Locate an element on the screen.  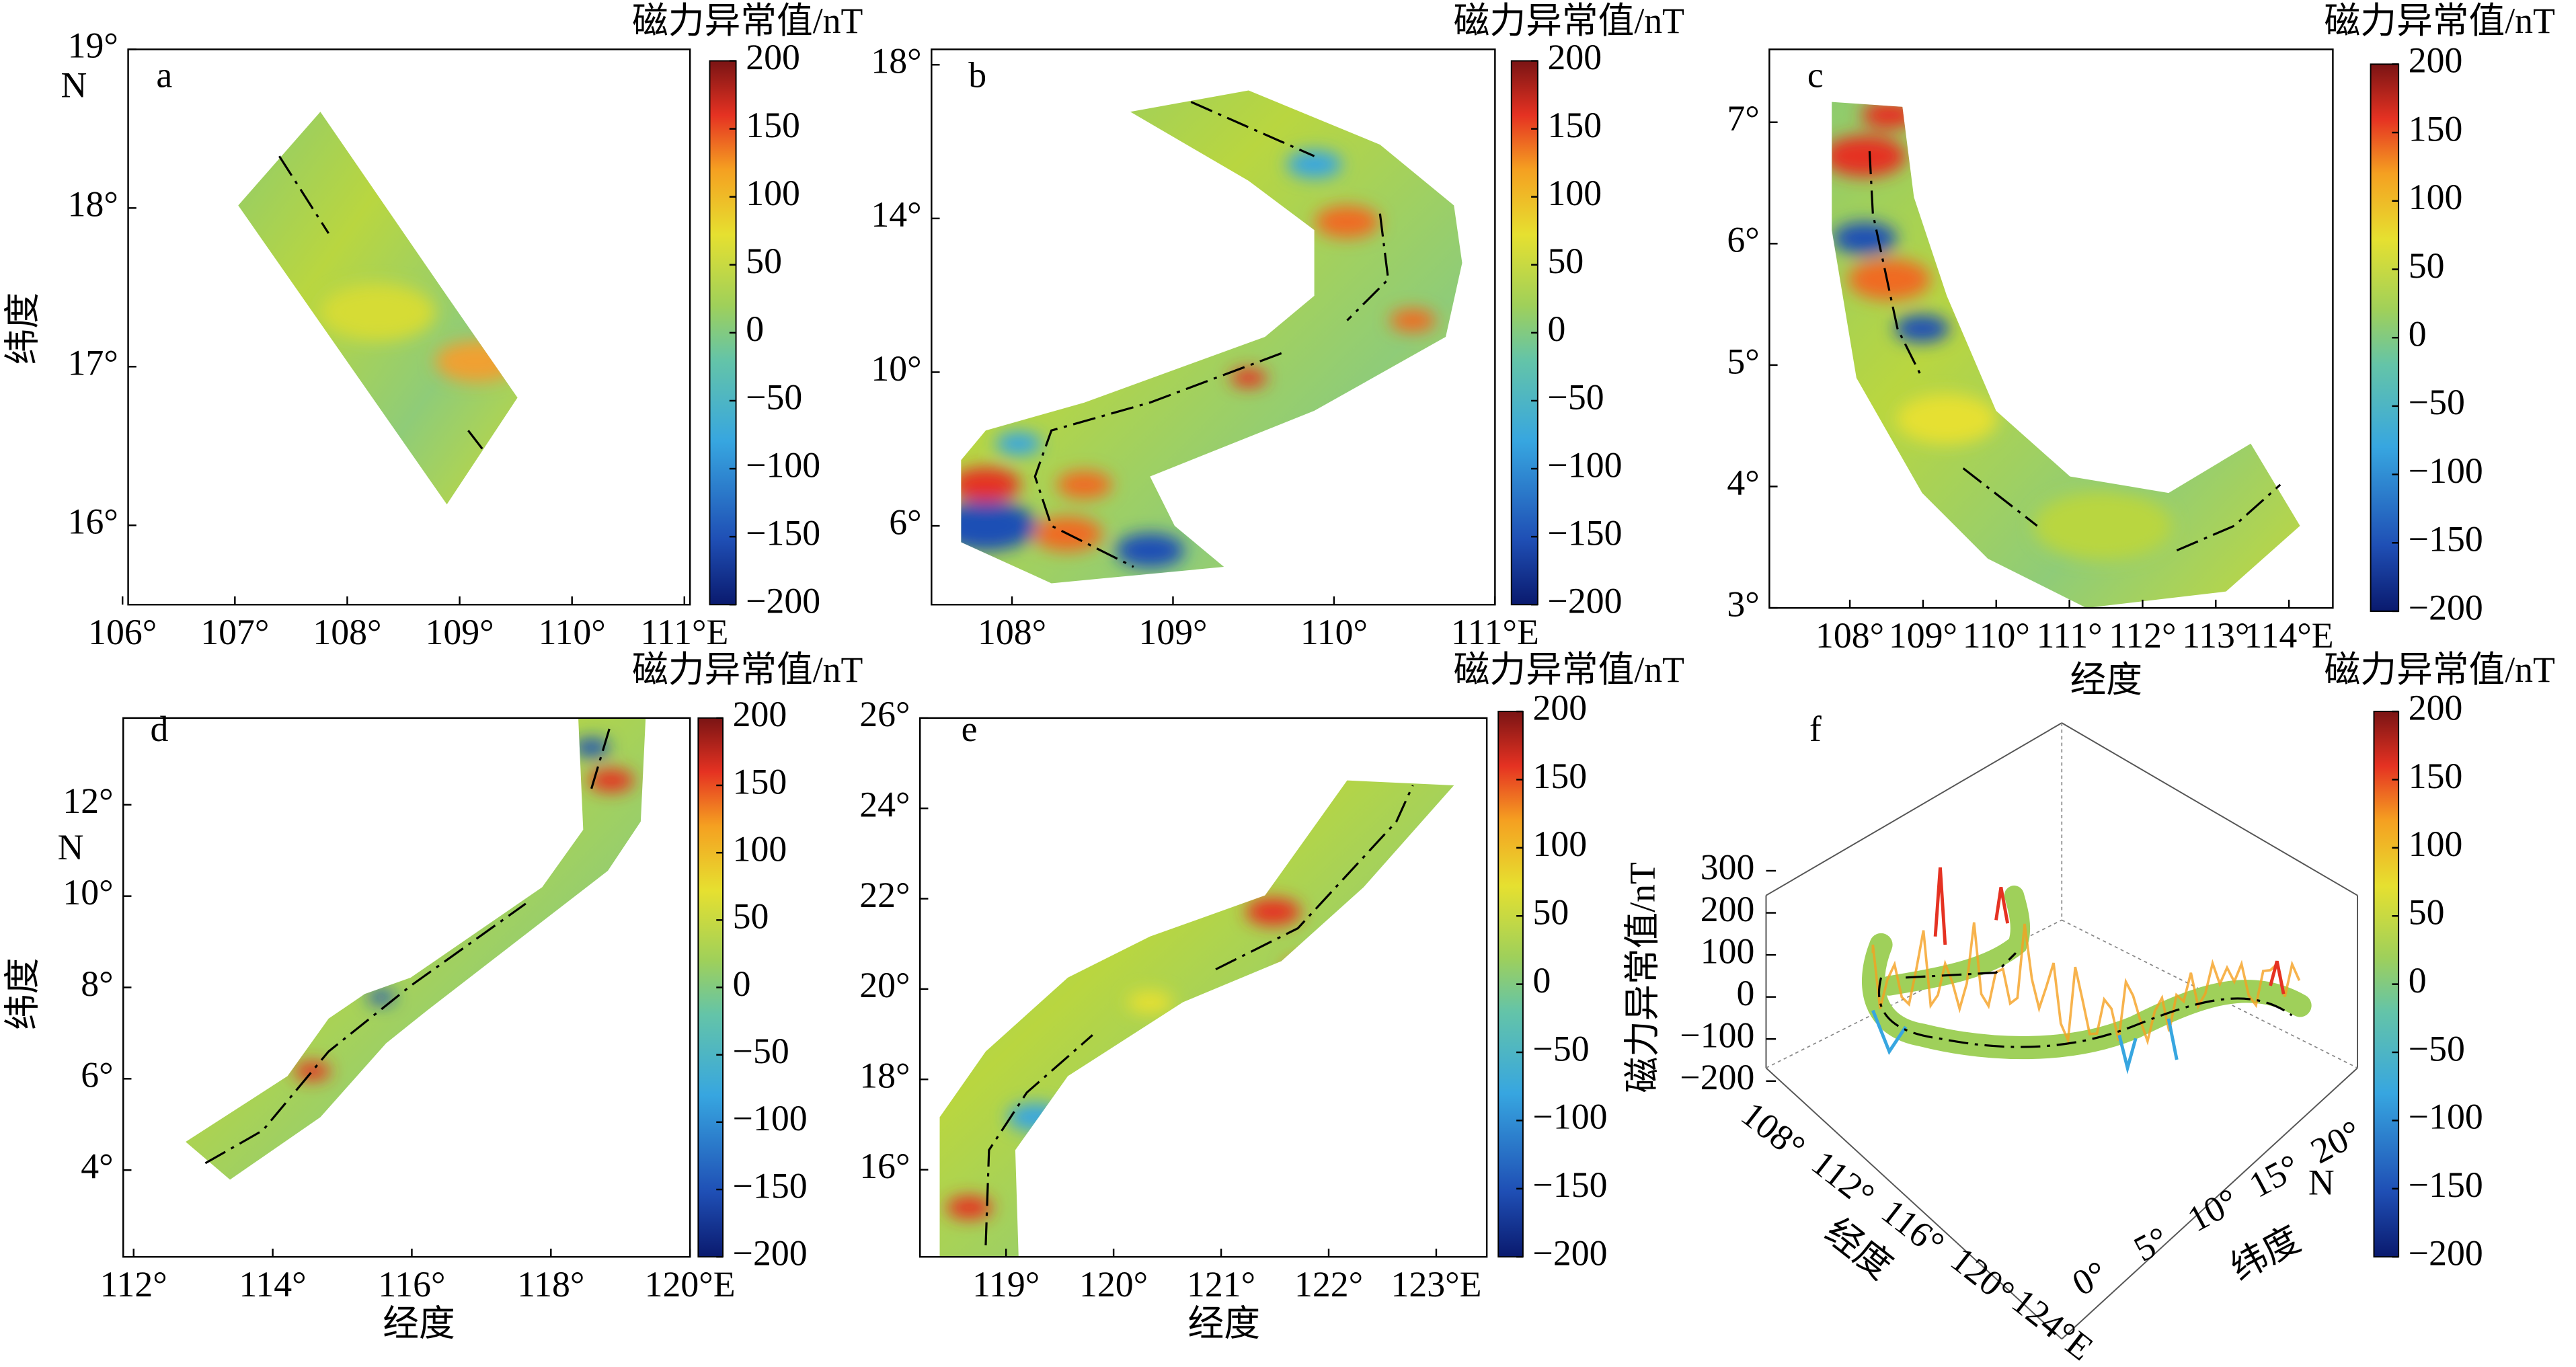
y-tick-label: 16° is located at coordinates (885, 1166).